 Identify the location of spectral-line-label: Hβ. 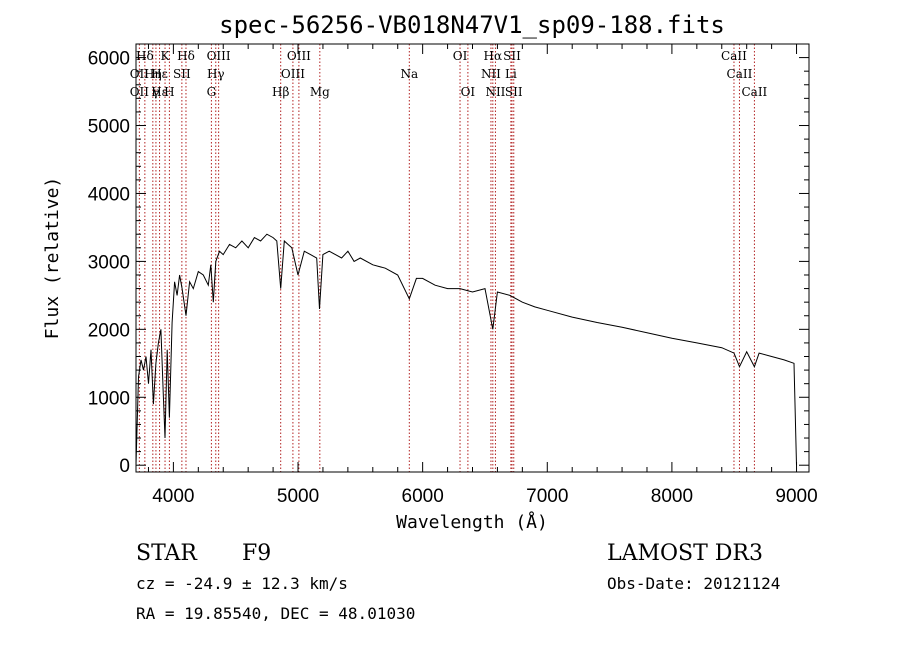
(280, 92).